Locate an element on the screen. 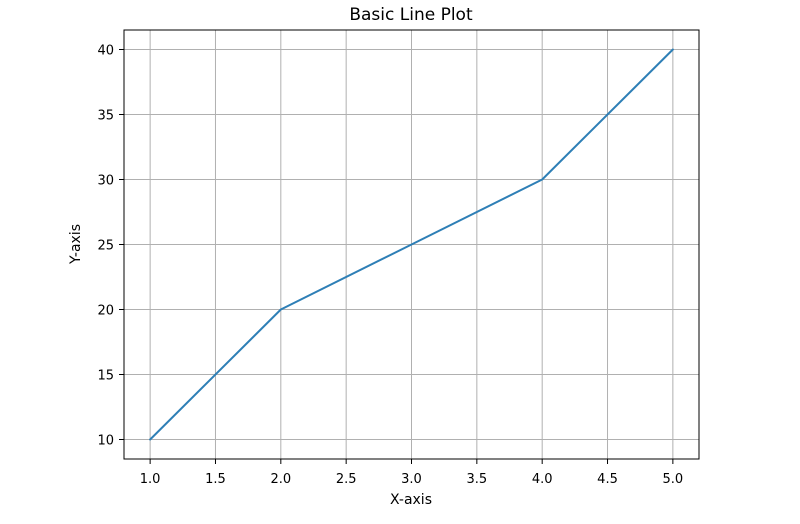  y-tick-label: 15 is located at coordinates (105, 376).